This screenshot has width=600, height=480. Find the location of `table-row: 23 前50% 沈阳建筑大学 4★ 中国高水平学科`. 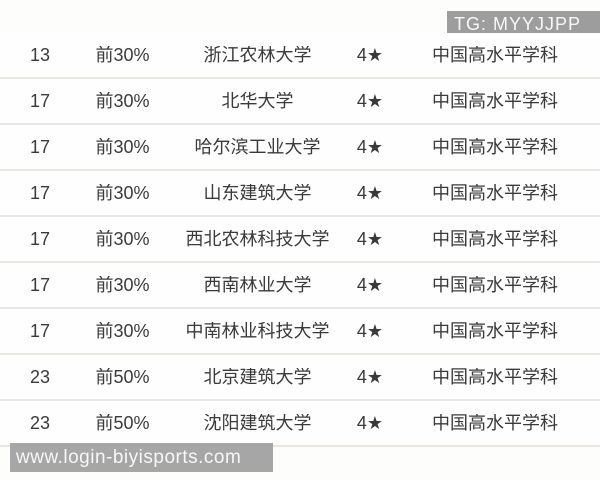

table-row: 23 前50% 沈阳建筑大学 4★ 中国高水平学科 is located at coordinates (300, 424).